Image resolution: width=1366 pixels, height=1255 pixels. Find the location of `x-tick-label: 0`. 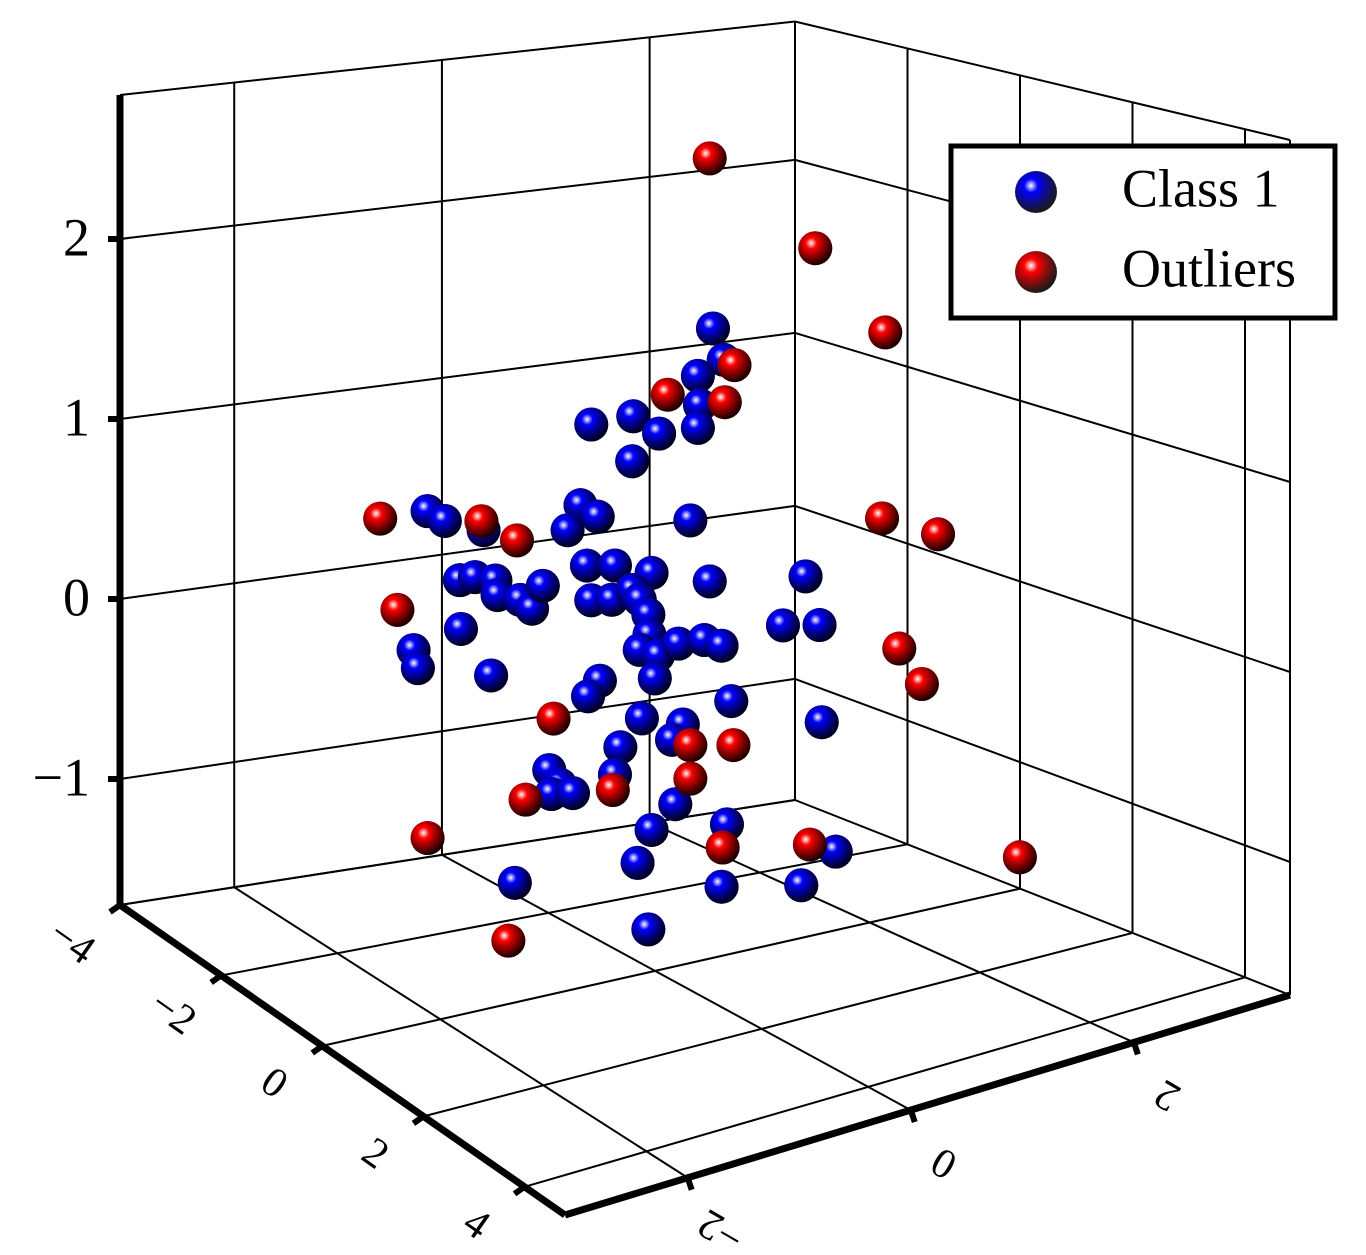

x-tick-label: 0 is located at coordinates (943, 1163).